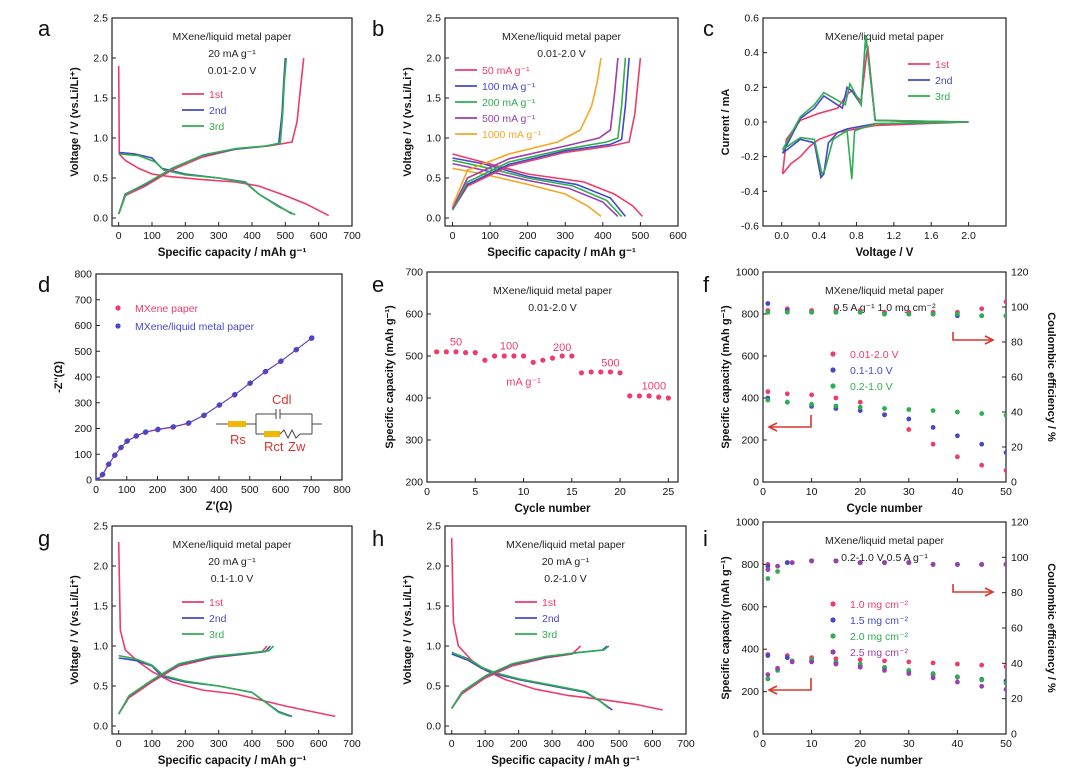  What do you see at coordinates (1017, 629) in the screenshot?
I see `y2-tick-label: 60` at bounding box center [1017, 629].